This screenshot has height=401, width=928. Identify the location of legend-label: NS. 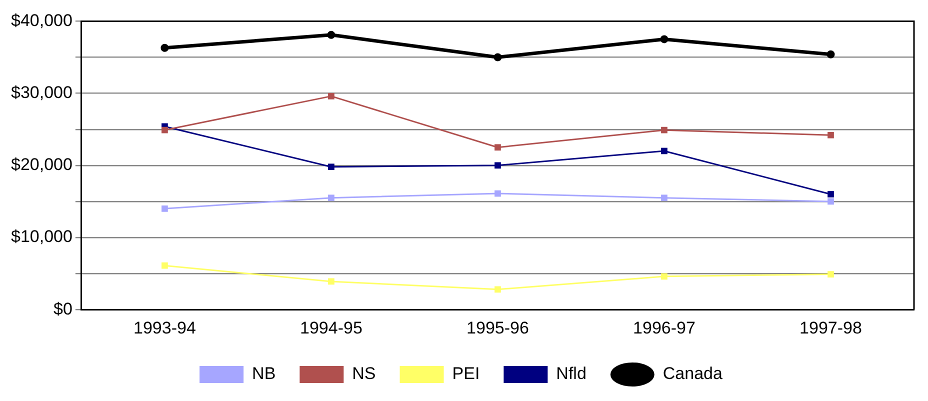
(364, 374).